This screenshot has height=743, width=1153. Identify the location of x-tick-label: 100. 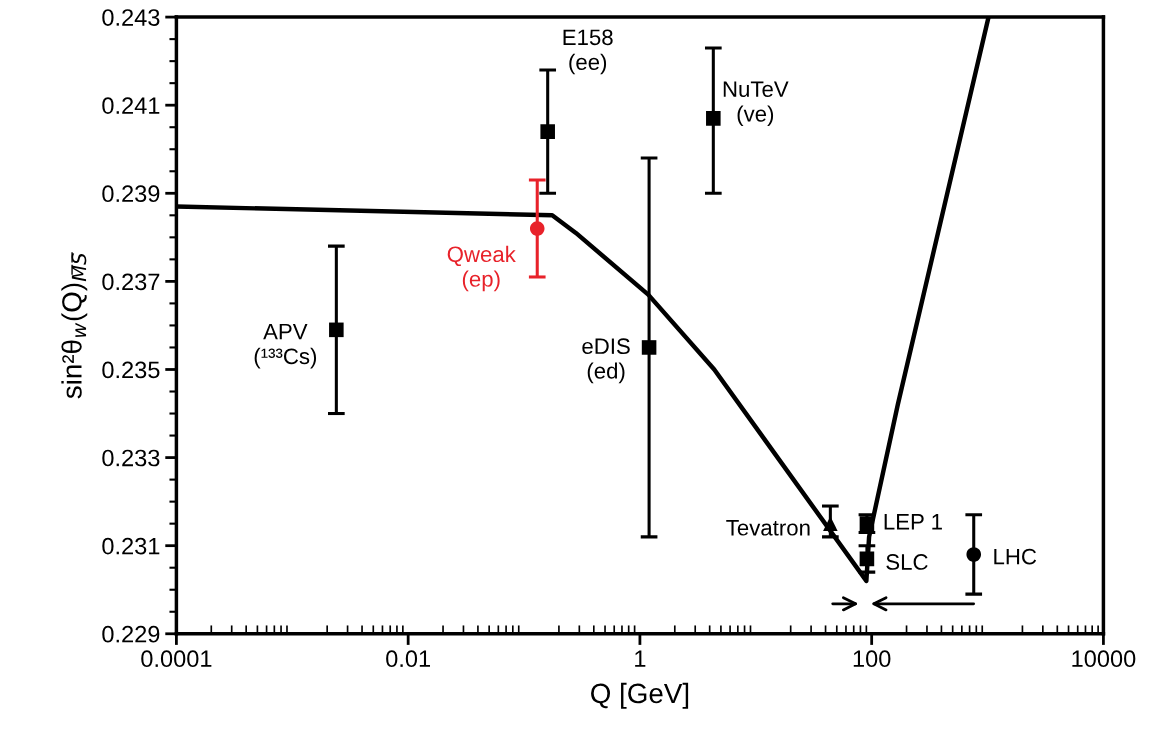
(872, 659).